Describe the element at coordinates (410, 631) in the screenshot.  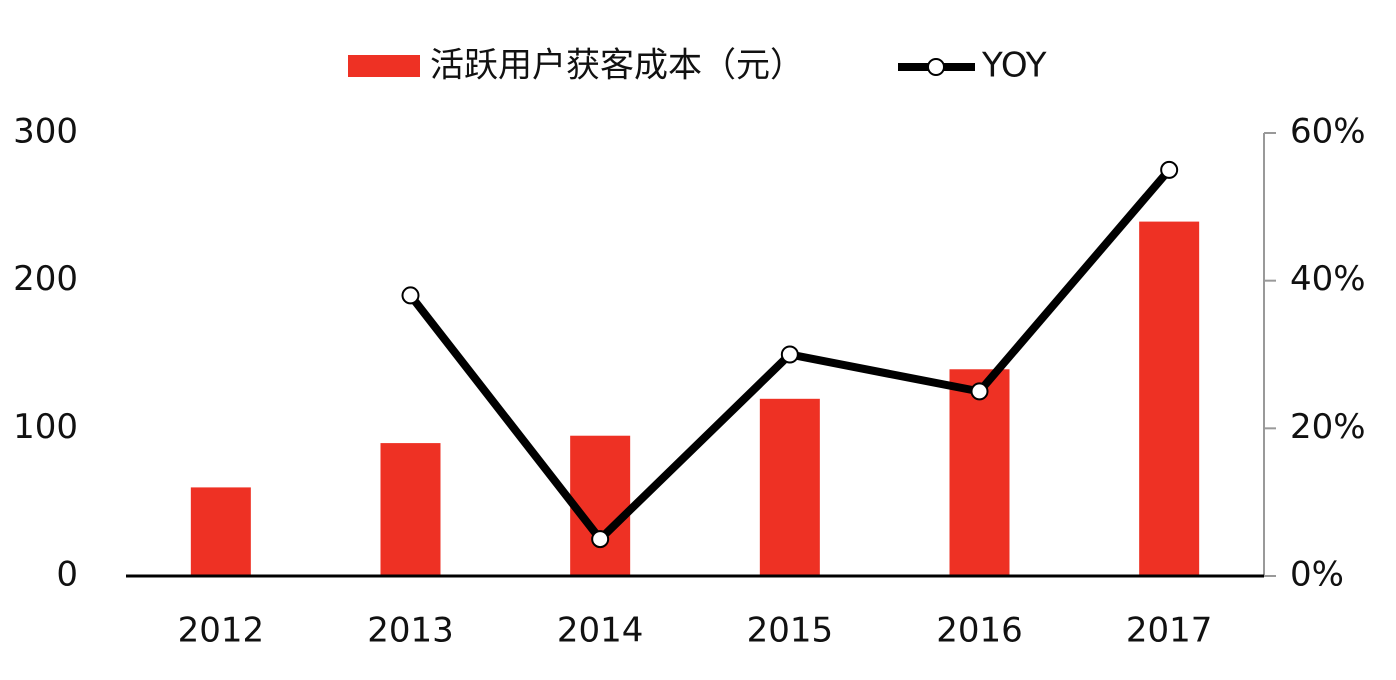
I see `x-tick-label: 2013` at that location.